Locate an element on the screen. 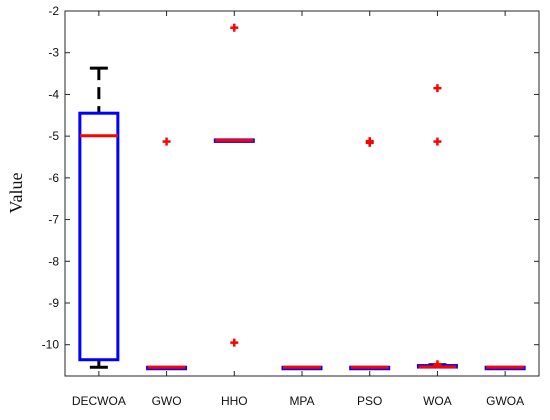 This screenshot has height=420, width=550. x-tick-label: MPA is located at coordinates (301, 401).